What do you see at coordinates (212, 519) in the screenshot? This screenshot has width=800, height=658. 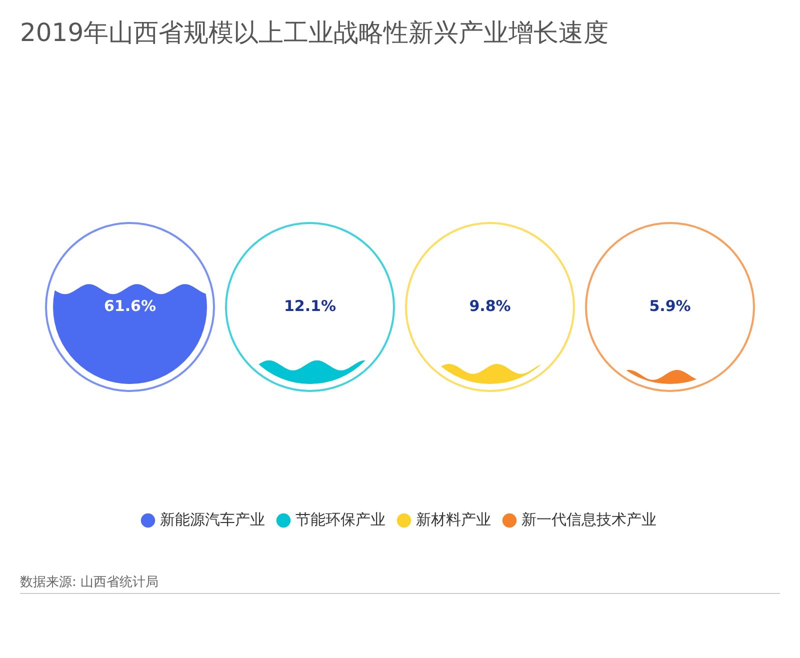 I see `category-label: 新能源汽车产业` at bounding box center [212, 519].